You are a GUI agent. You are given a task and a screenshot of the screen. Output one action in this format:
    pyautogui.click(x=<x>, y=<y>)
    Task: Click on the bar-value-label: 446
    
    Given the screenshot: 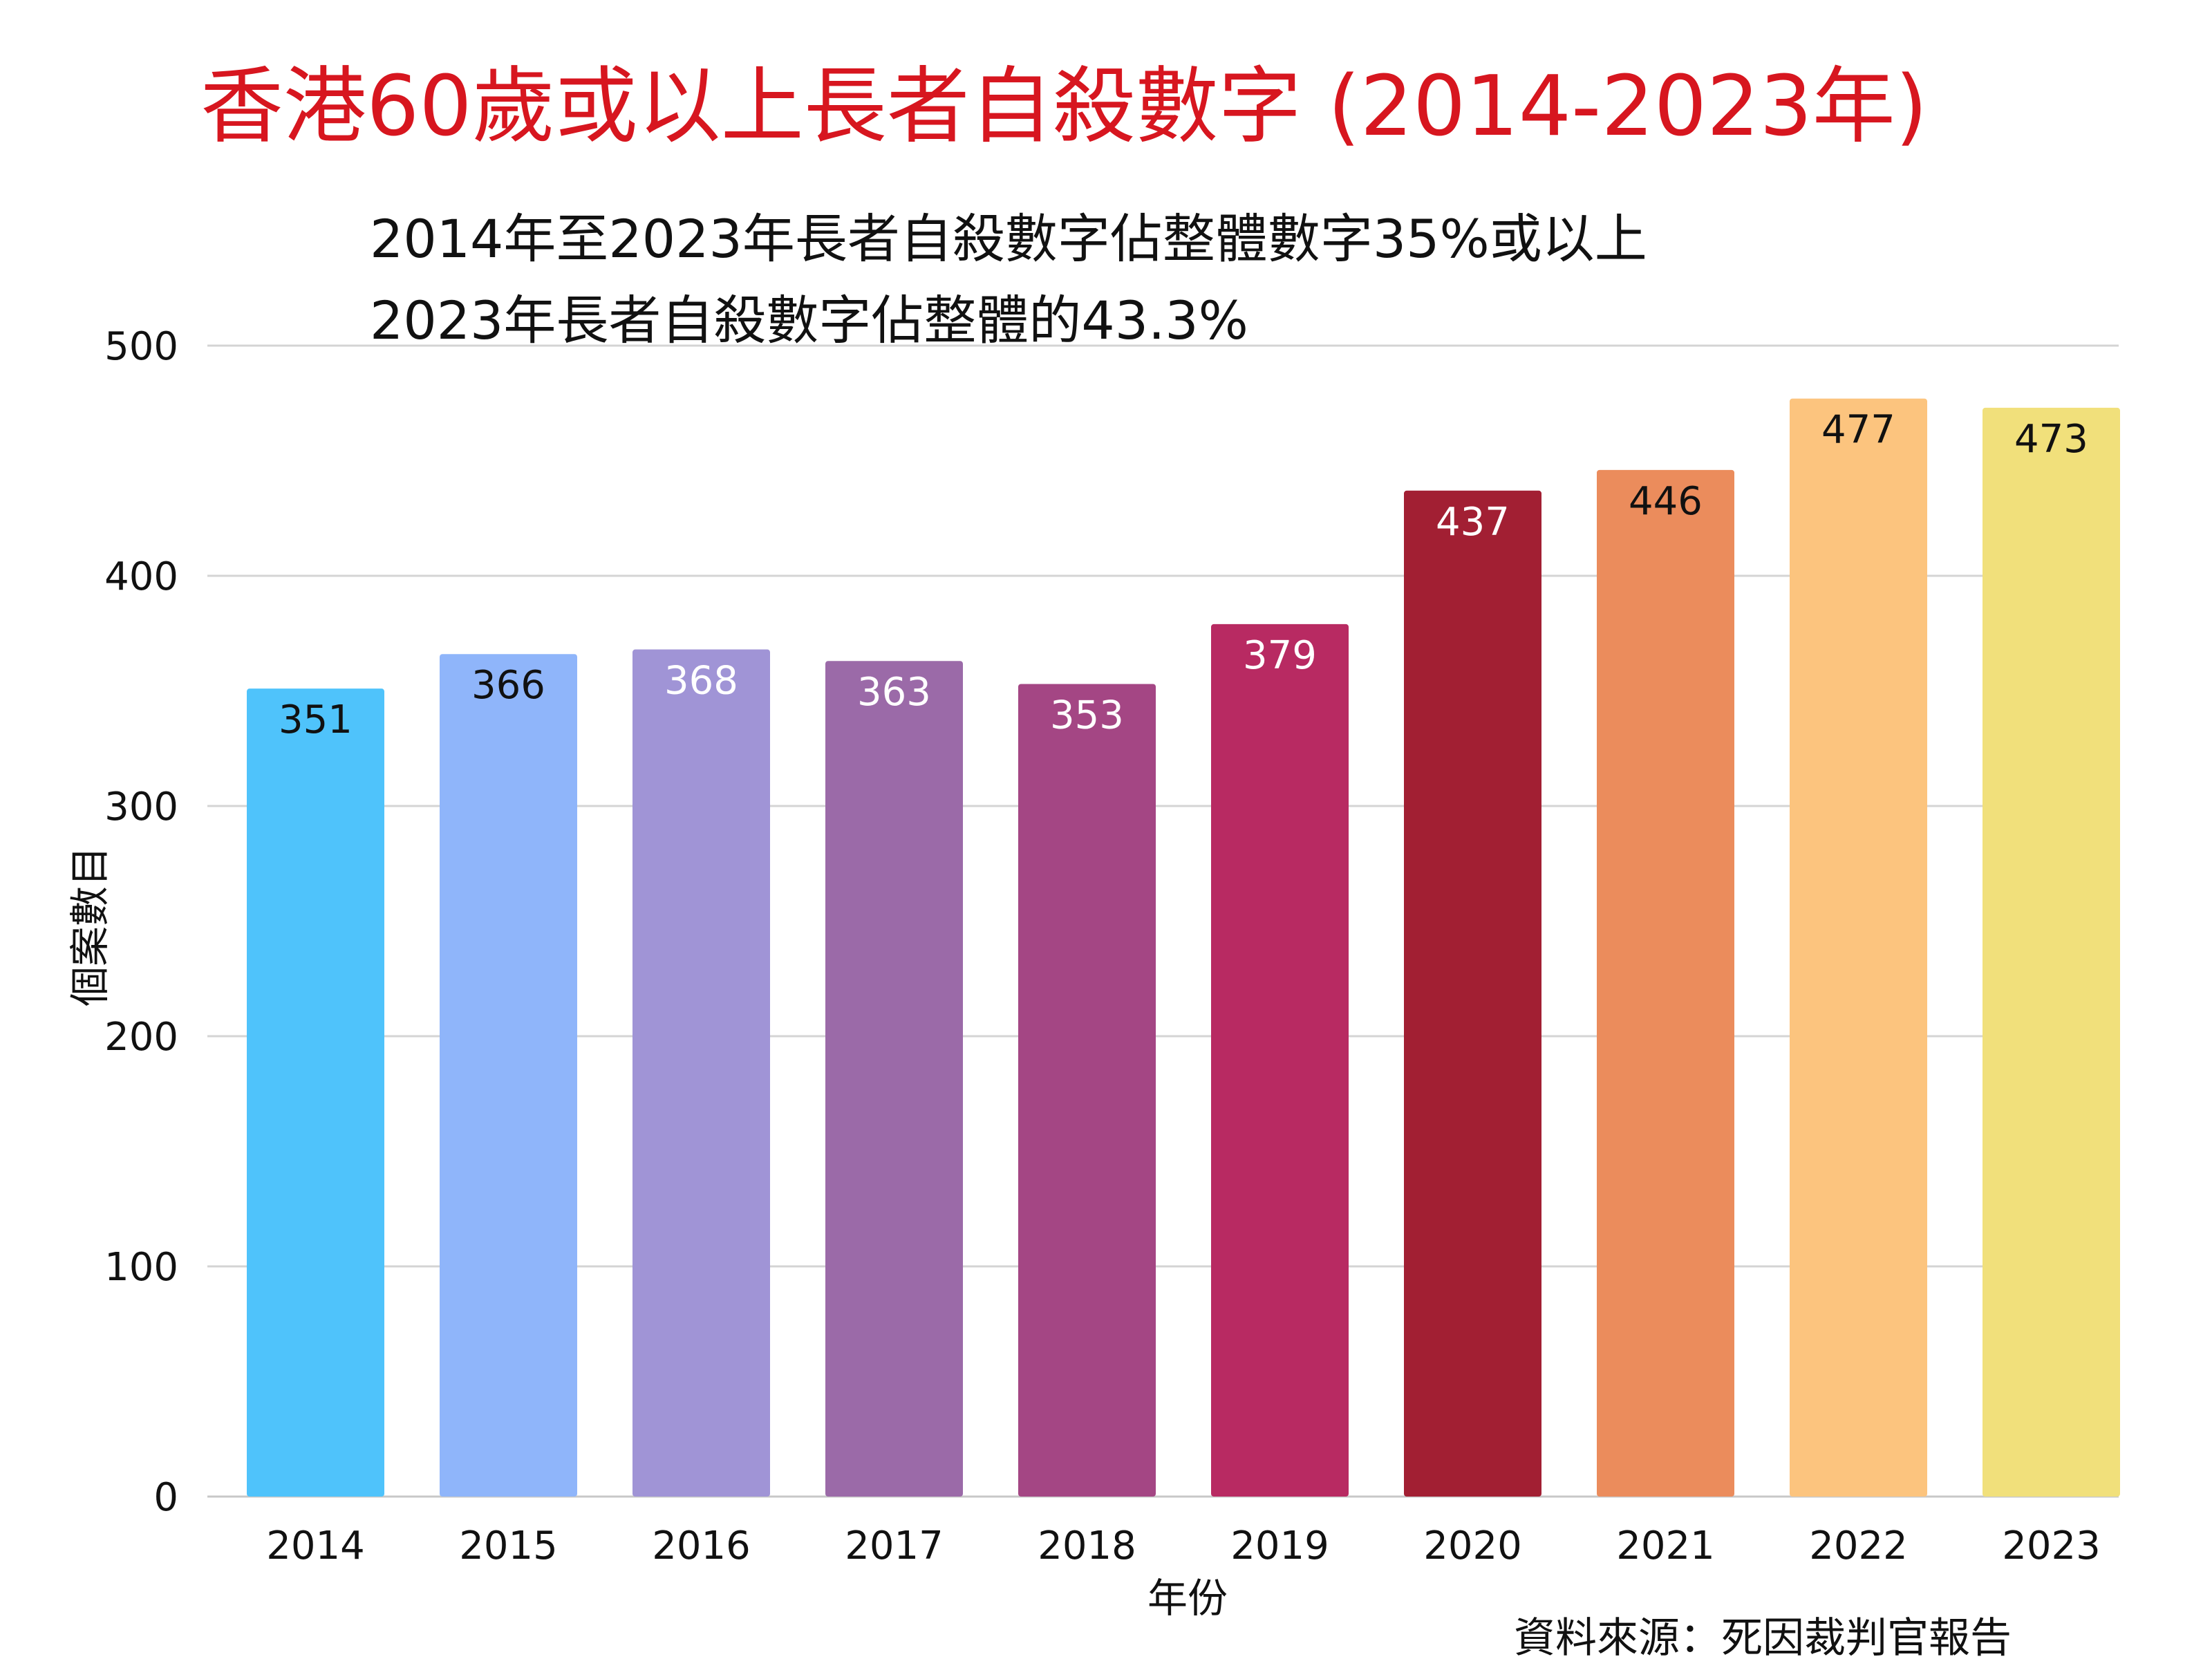 What is the action you would take?
    pyautogui.click(x=1666, y=501)
    